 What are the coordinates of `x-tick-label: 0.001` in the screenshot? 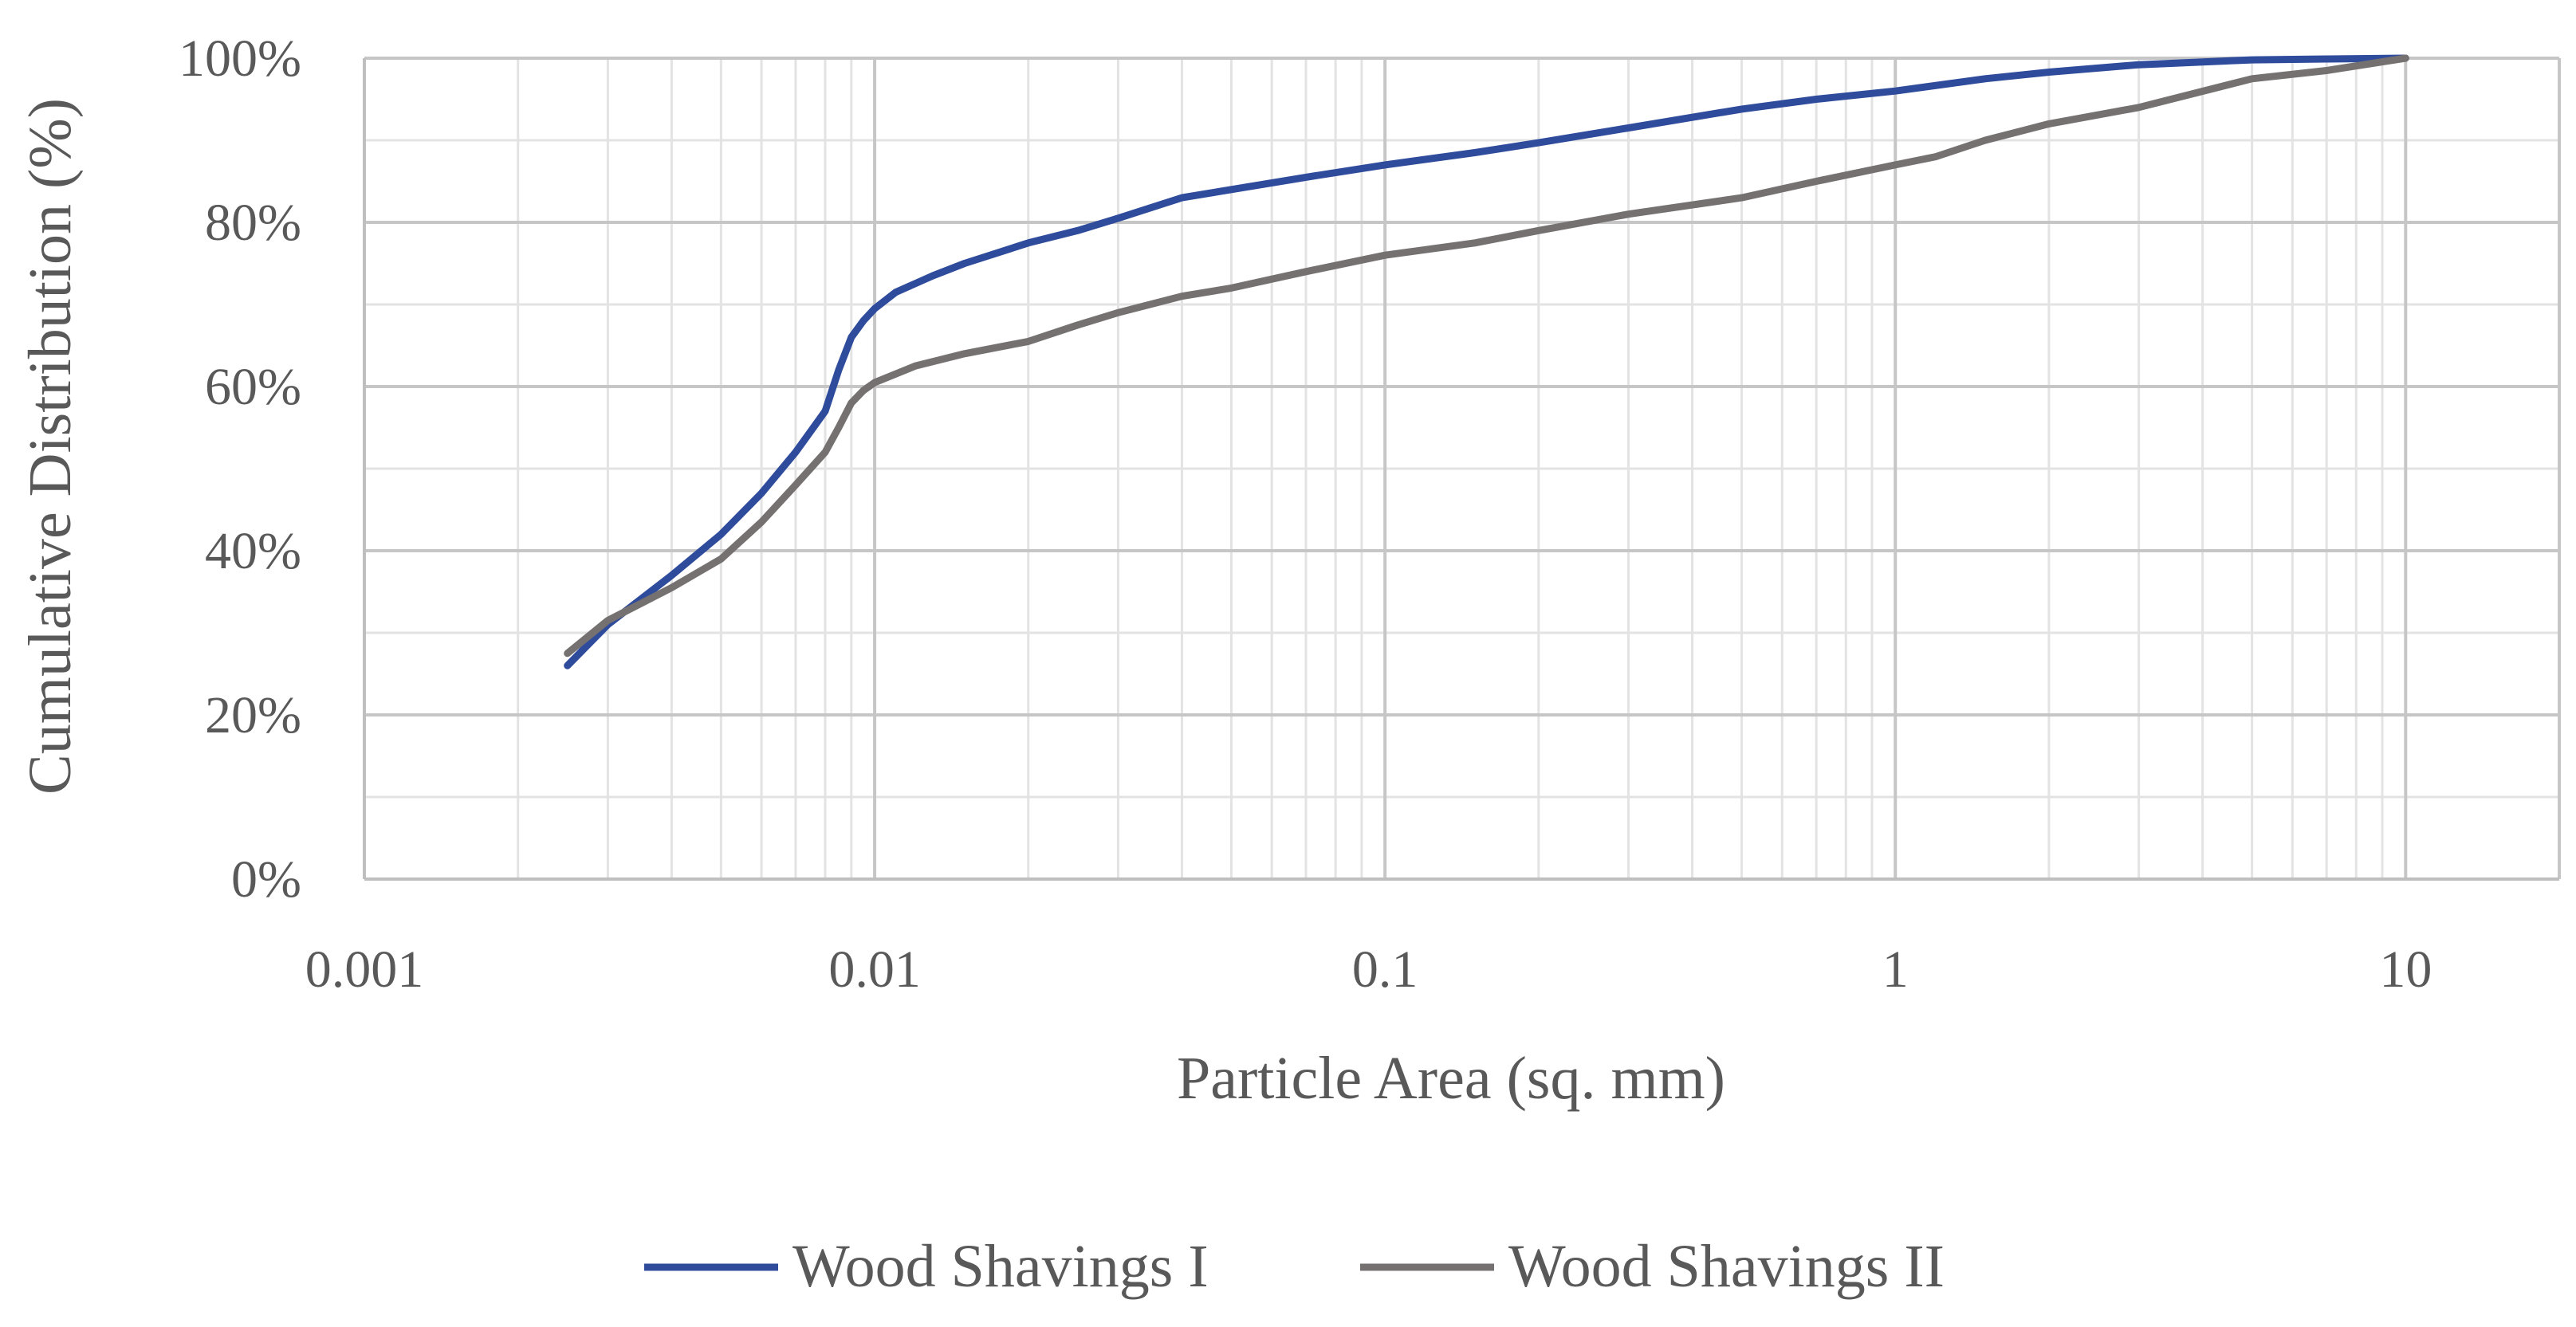 It's located at (365, 970).